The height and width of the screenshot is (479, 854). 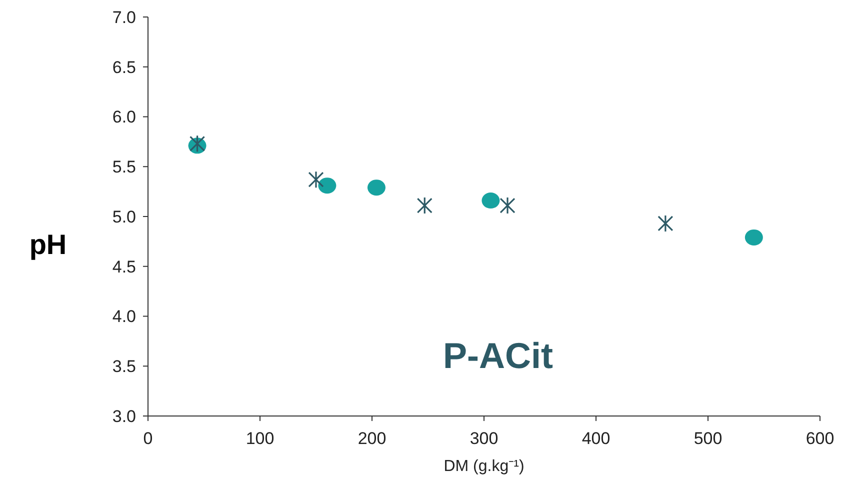 What do you see at coordinates (498, 355) in the screenshot?
I see `annotation: P-ACit` at bounding box center [498, 355].